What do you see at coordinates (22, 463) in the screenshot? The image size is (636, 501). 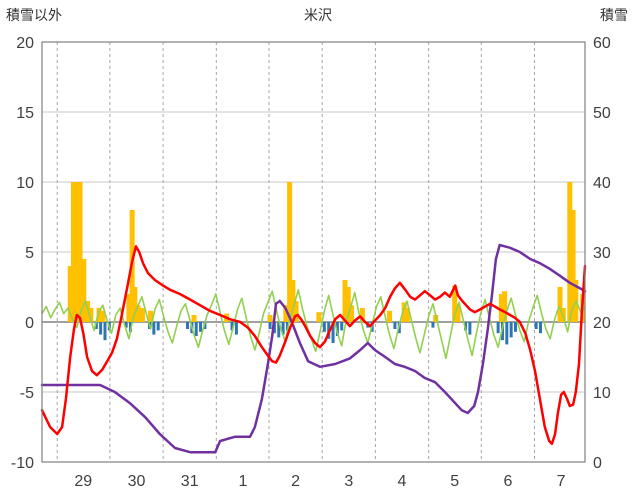 I see `svg-text: -10` at bounding box center [22, 463].